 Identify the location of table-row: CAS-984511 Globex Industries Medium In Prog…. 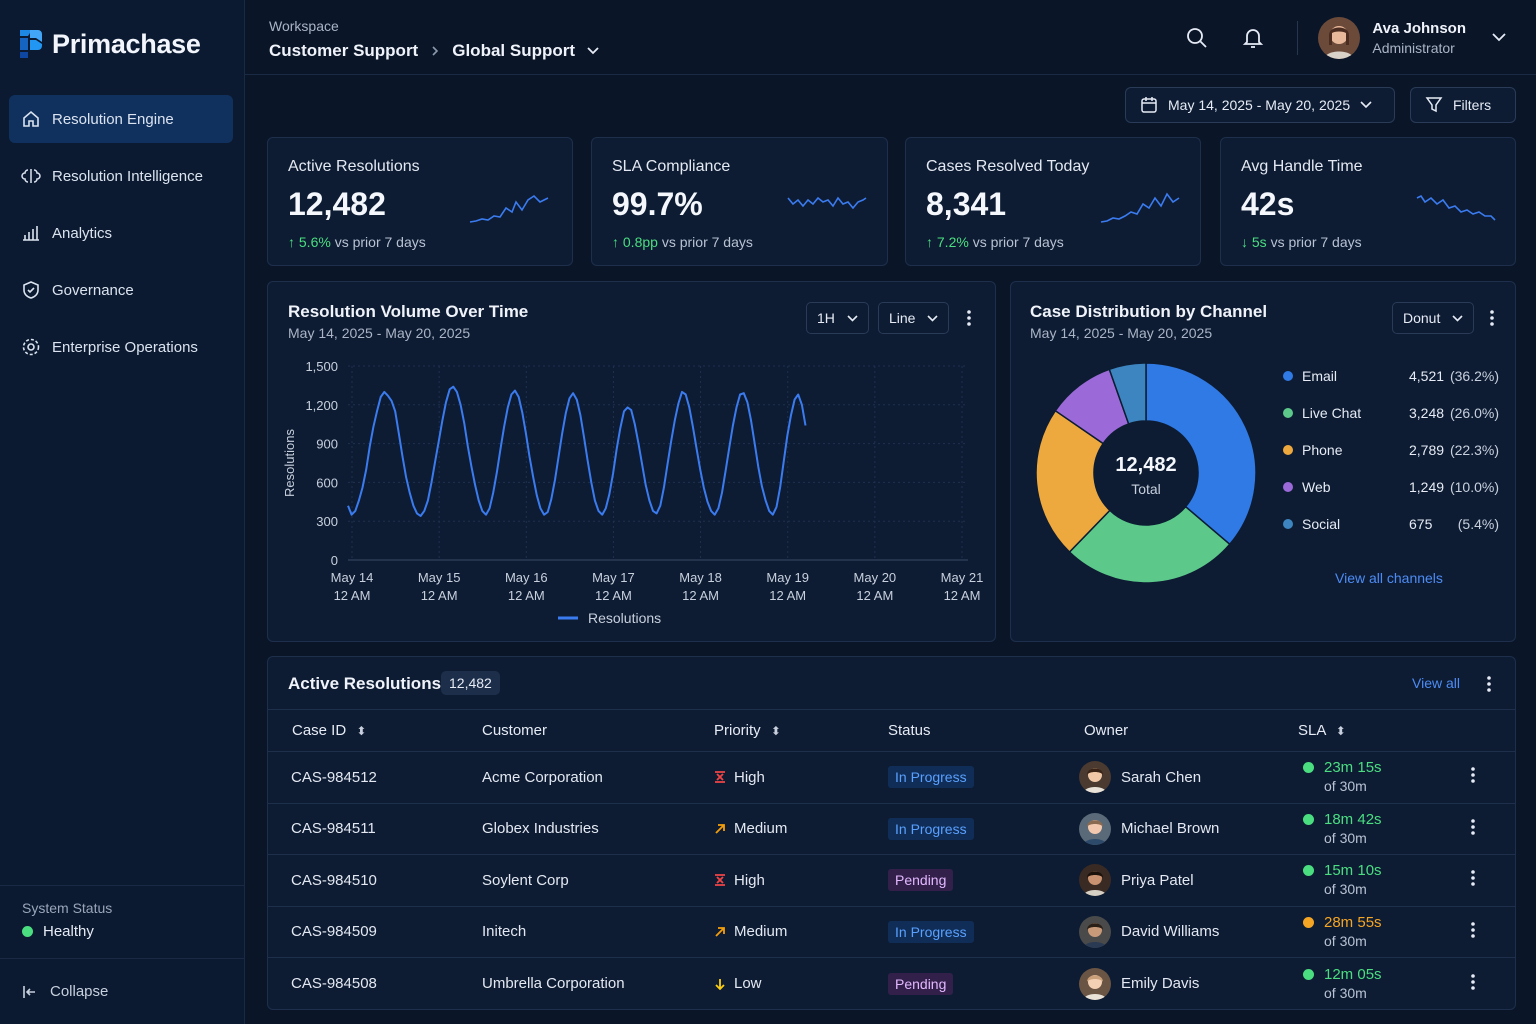
(891, 829).